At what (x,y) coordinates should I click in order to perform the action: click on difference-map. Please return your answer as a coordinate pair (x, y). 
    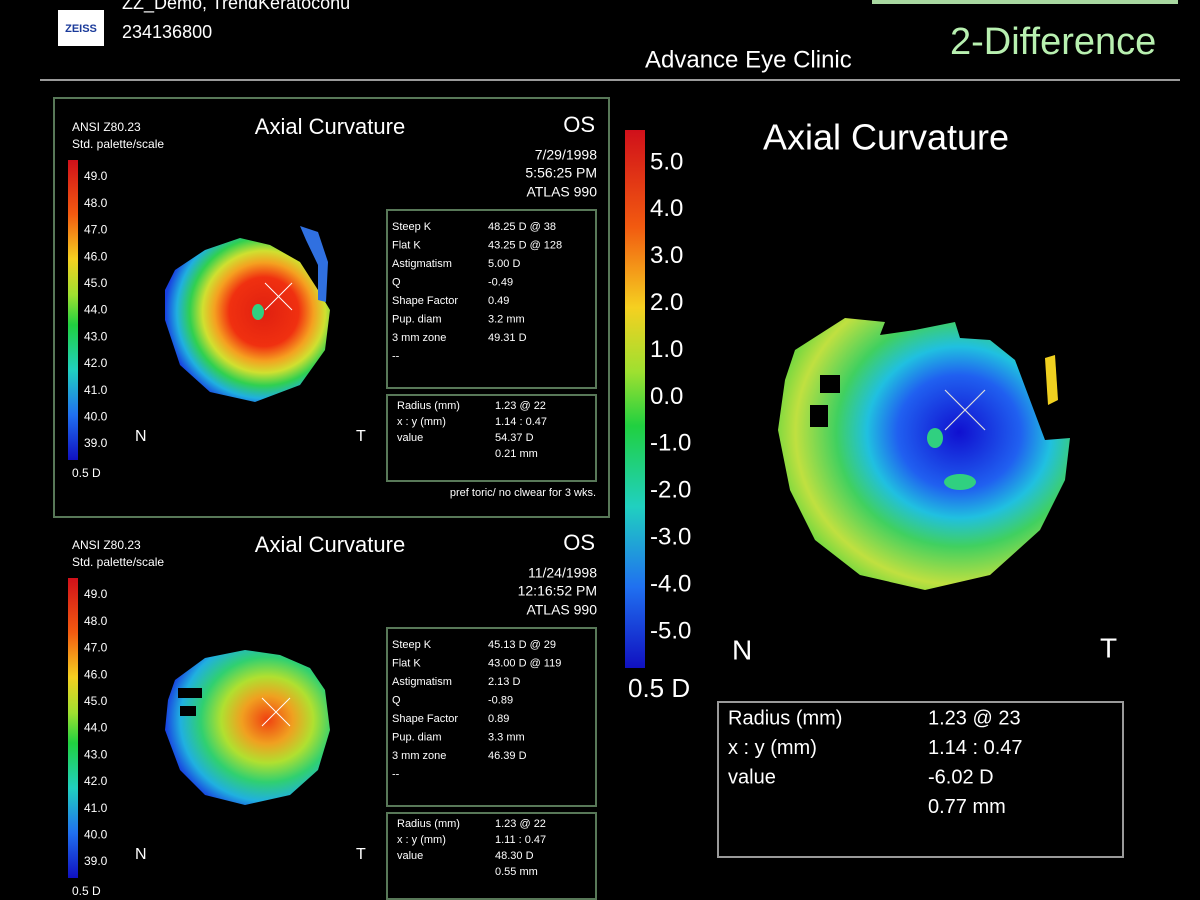
    Looking at the image, I should click on (924, 454).